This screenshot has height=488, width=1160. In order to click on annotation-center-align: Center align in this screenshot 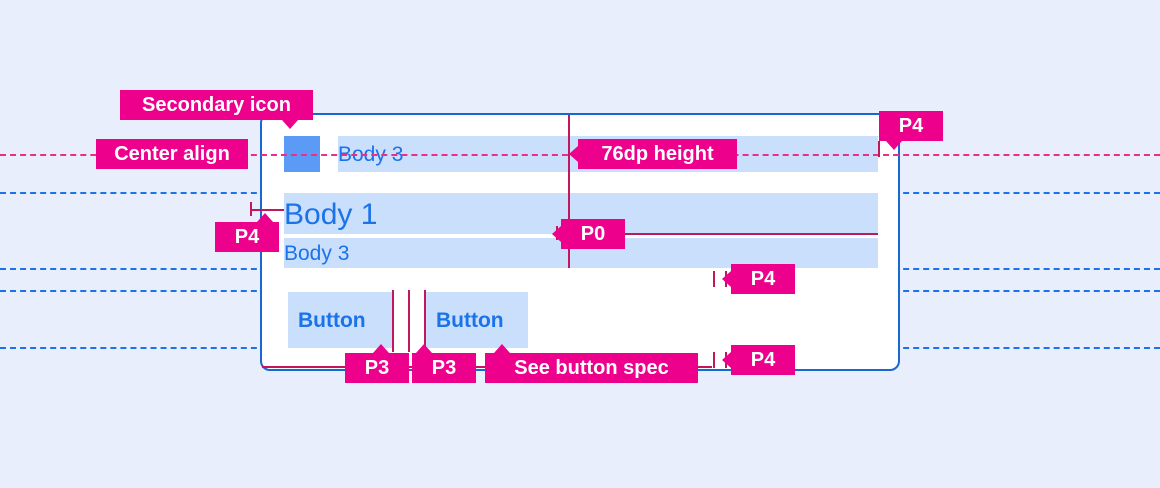, I will do `click(172, 154)`.